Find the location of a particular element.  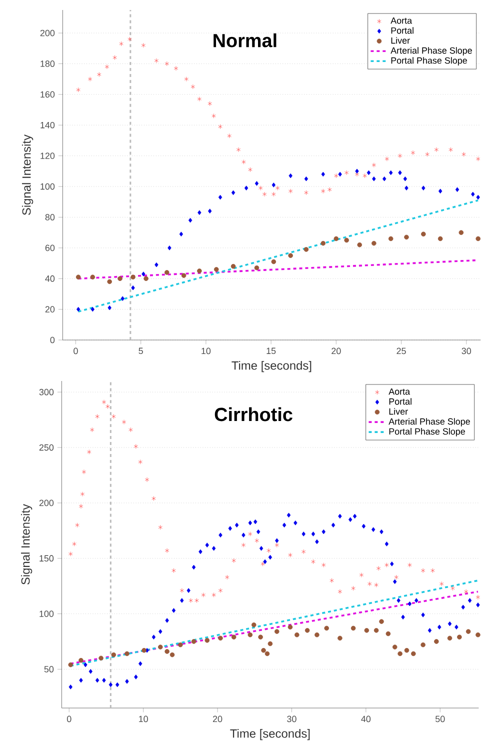

y-tick-label: 120 is located at coordinates (47, 155).